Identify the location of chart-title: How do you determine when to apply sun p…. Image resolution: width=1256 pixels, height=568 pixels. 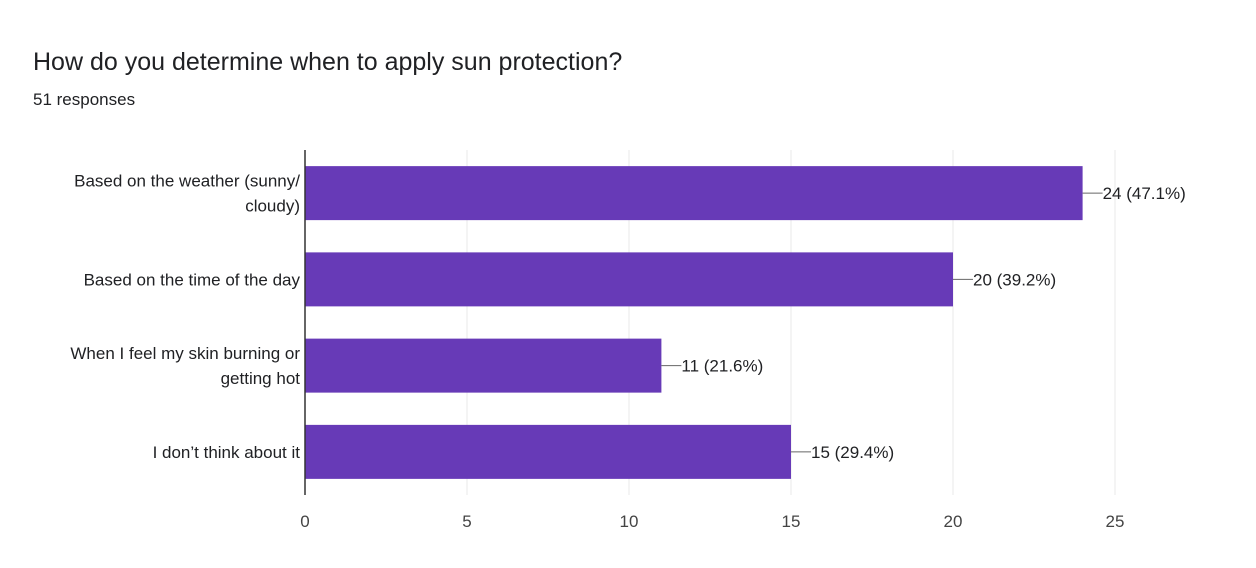
(328, 62).